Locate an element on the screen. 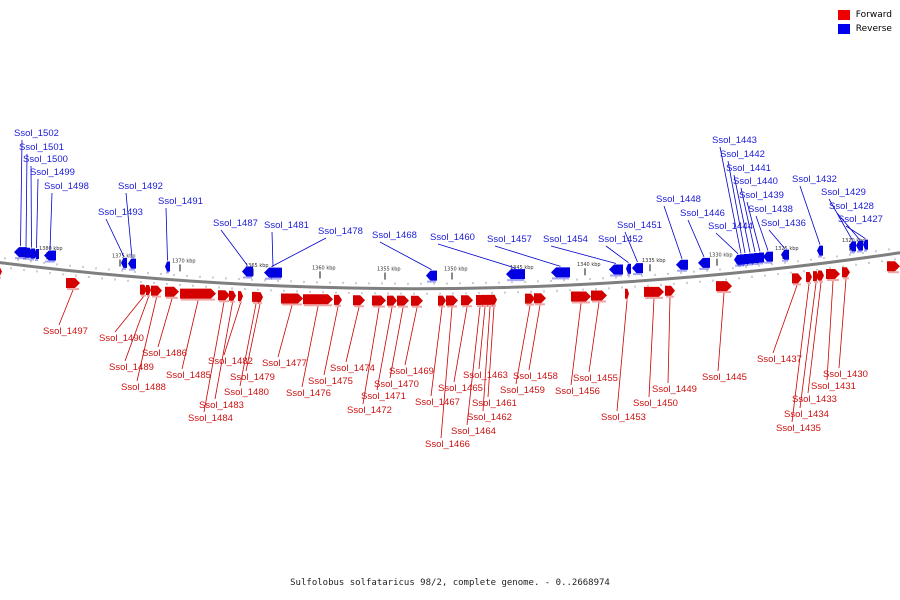 This screenshot has width=900, height=600. reverse-gene-label: Ssol_1492 is located at coordinates (140, 186).